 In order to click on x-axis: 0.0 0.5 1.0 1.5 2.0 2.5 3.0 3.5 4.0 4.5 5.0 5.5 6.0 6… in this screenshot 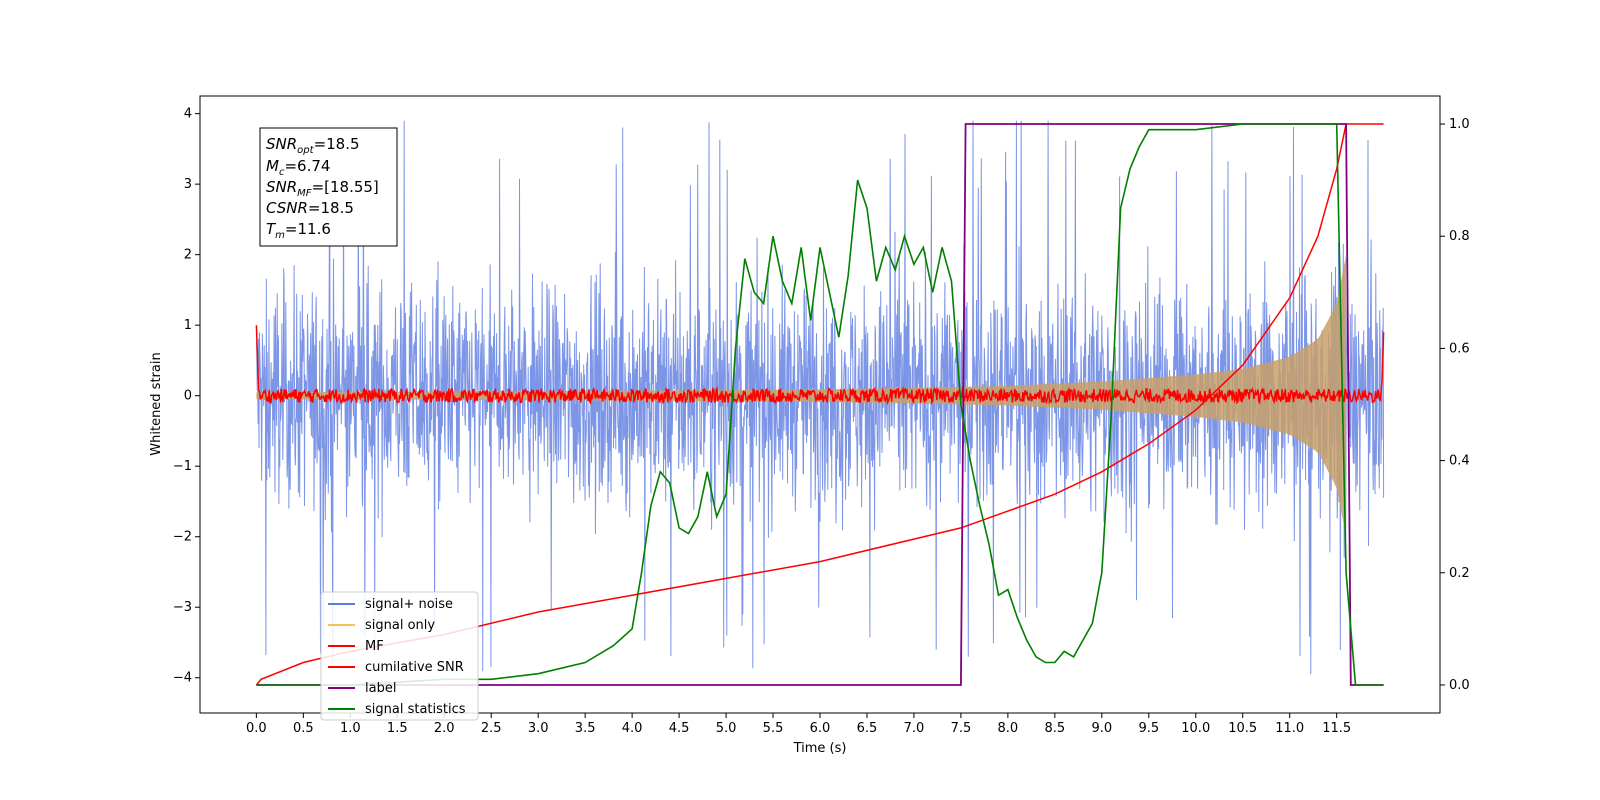, I will do `click(798, 724)`.